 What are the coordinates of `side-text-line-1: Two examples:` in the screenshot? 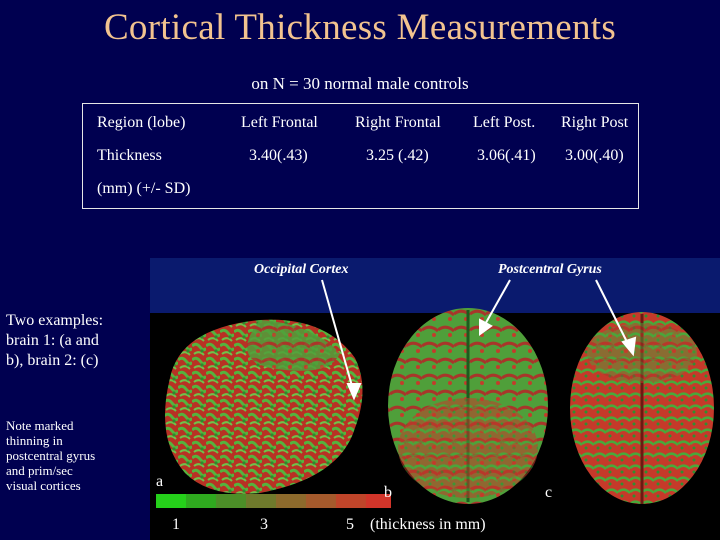 It's located at (55, 320).